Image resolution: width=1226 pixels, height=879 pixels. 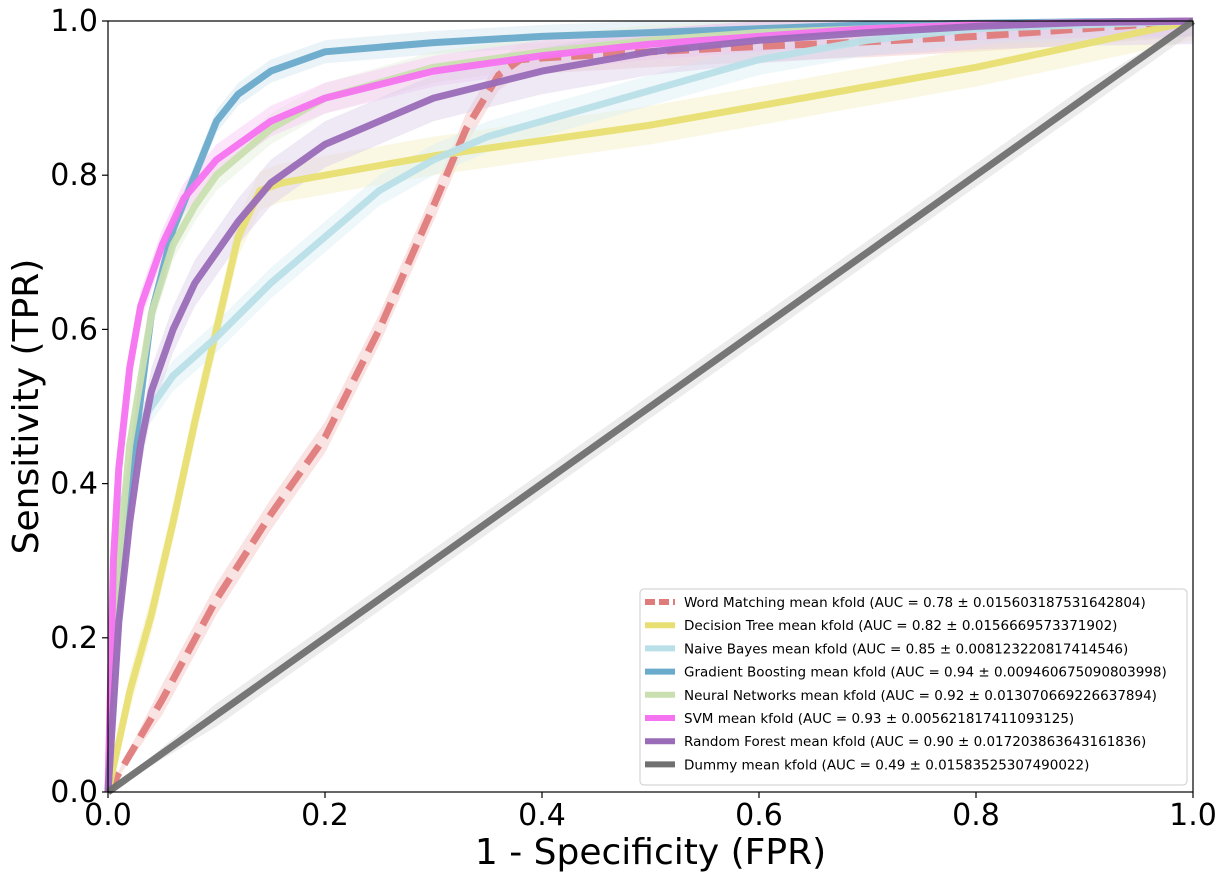 I want to click on x-tick-label: 0.4, so click(x=542, y=815).